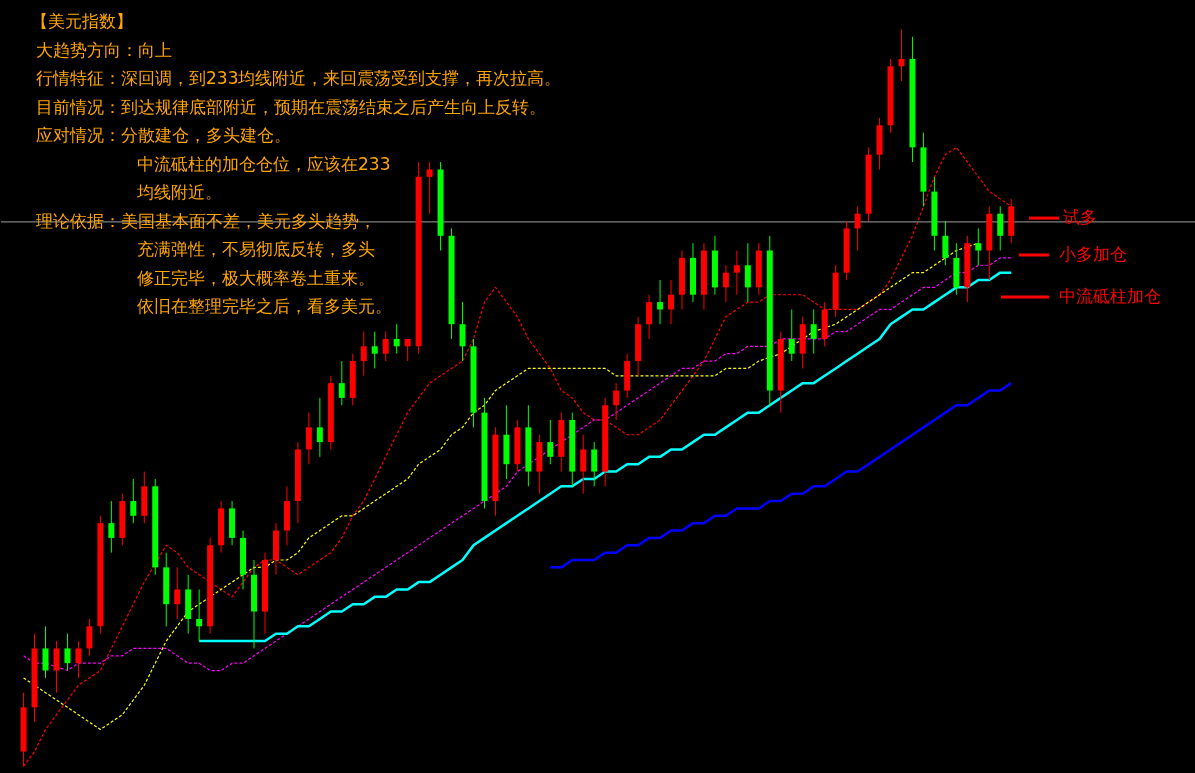  I want to click on annotation: 均线附近。, so click(179, 192).